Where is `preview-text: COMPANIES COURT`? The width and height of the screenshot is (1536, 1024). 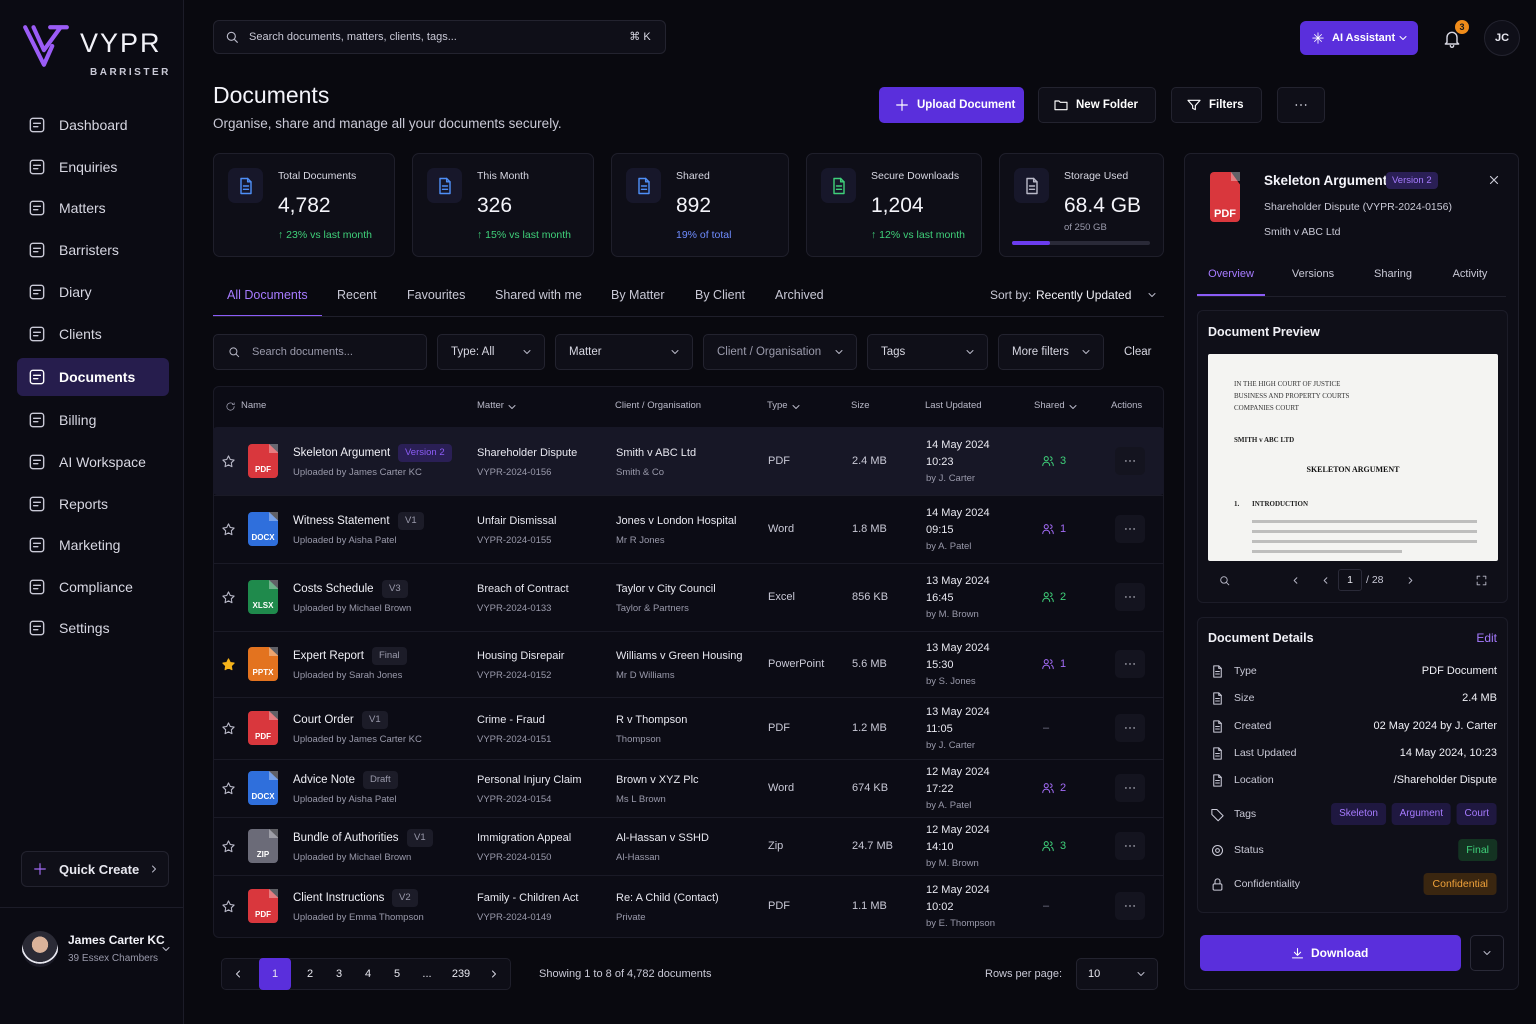
preview-text: COMPANIES COURT is located at coordinates (1266, 407).